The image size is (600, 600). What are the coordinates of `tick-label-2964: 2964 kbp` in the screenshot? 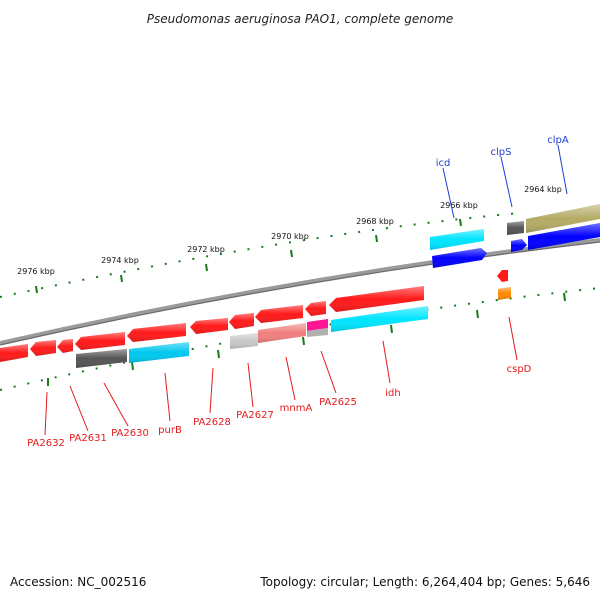 It's located at (543, 189).